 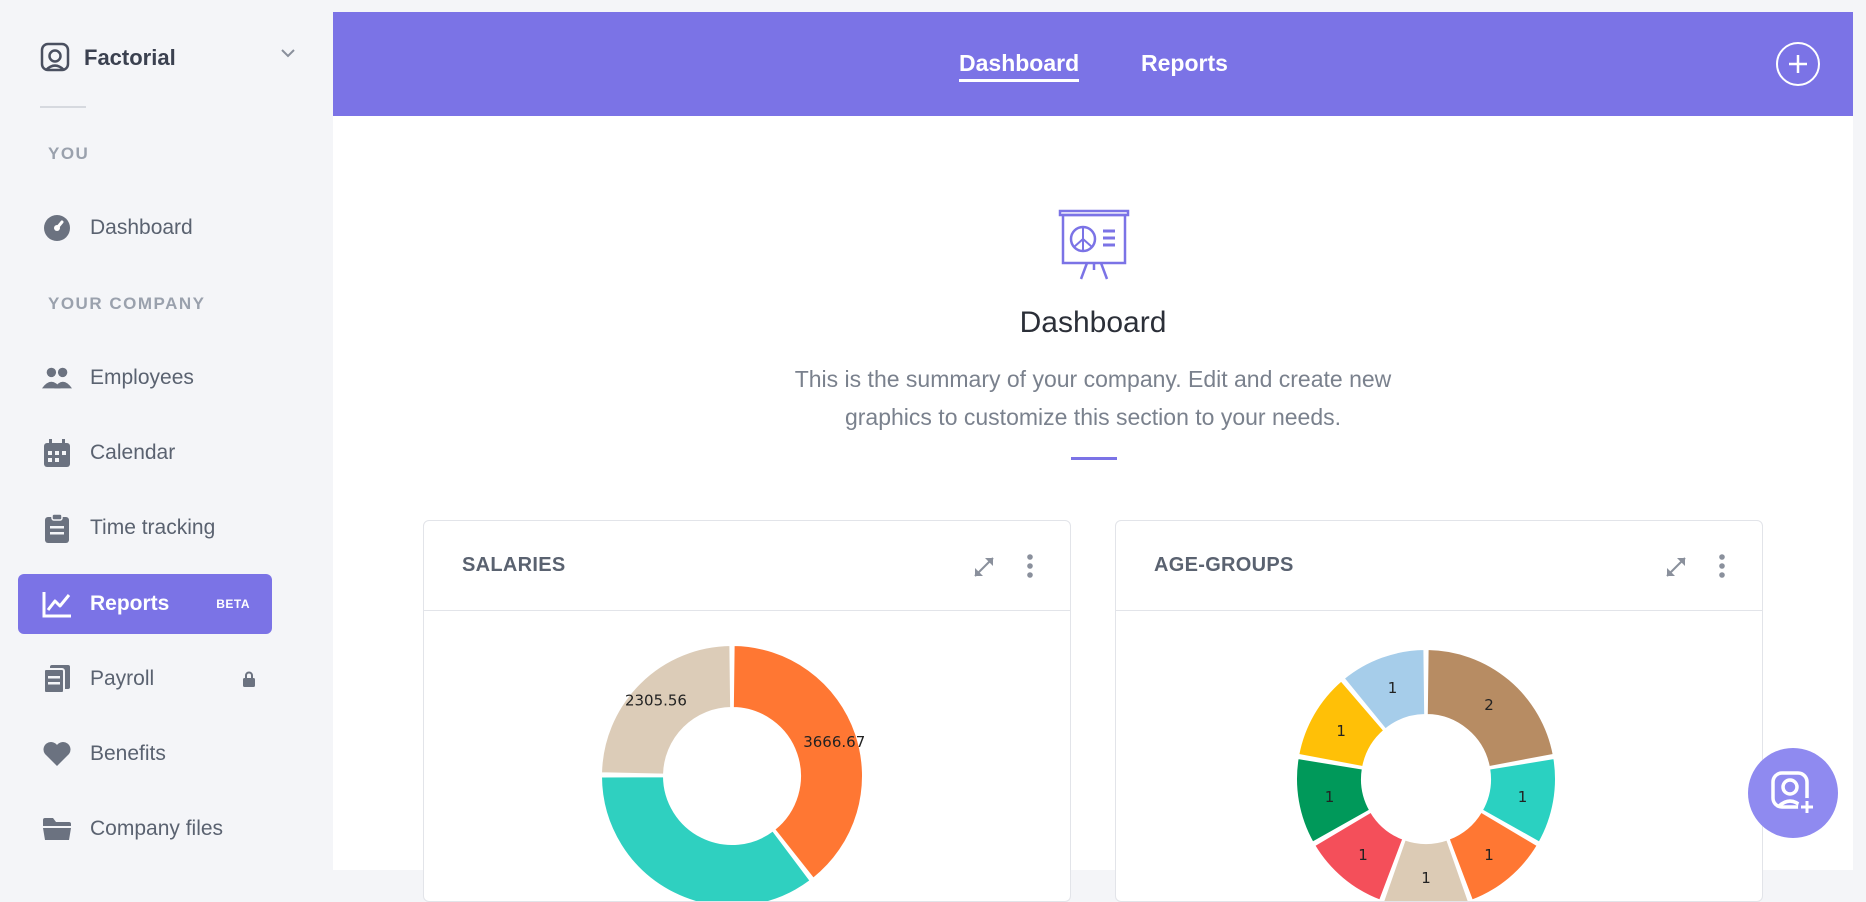 I want to click on factorial-logo-icon, so click(x=55, y=57).